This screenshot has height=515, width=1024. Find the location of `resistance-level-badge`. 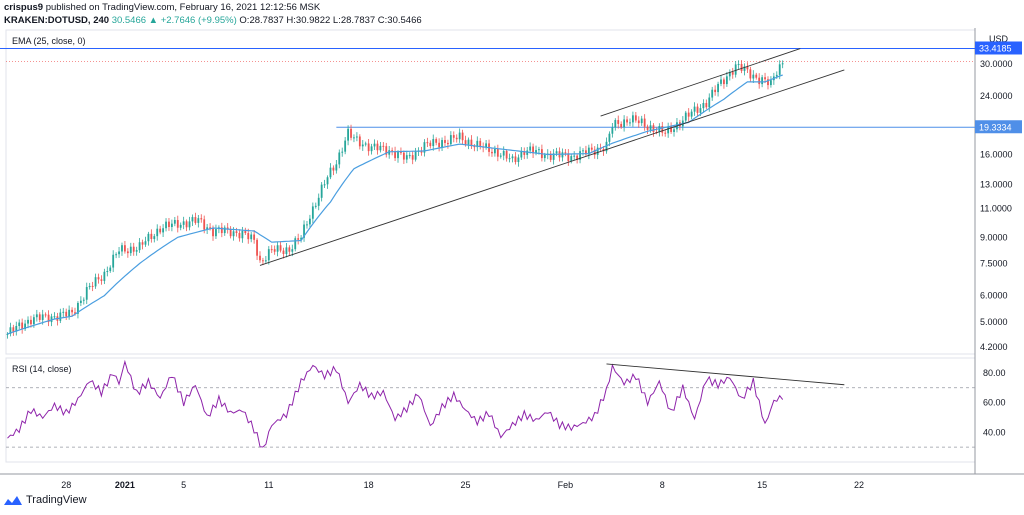

resistance-level-badge is located at coordinates (998, 48).